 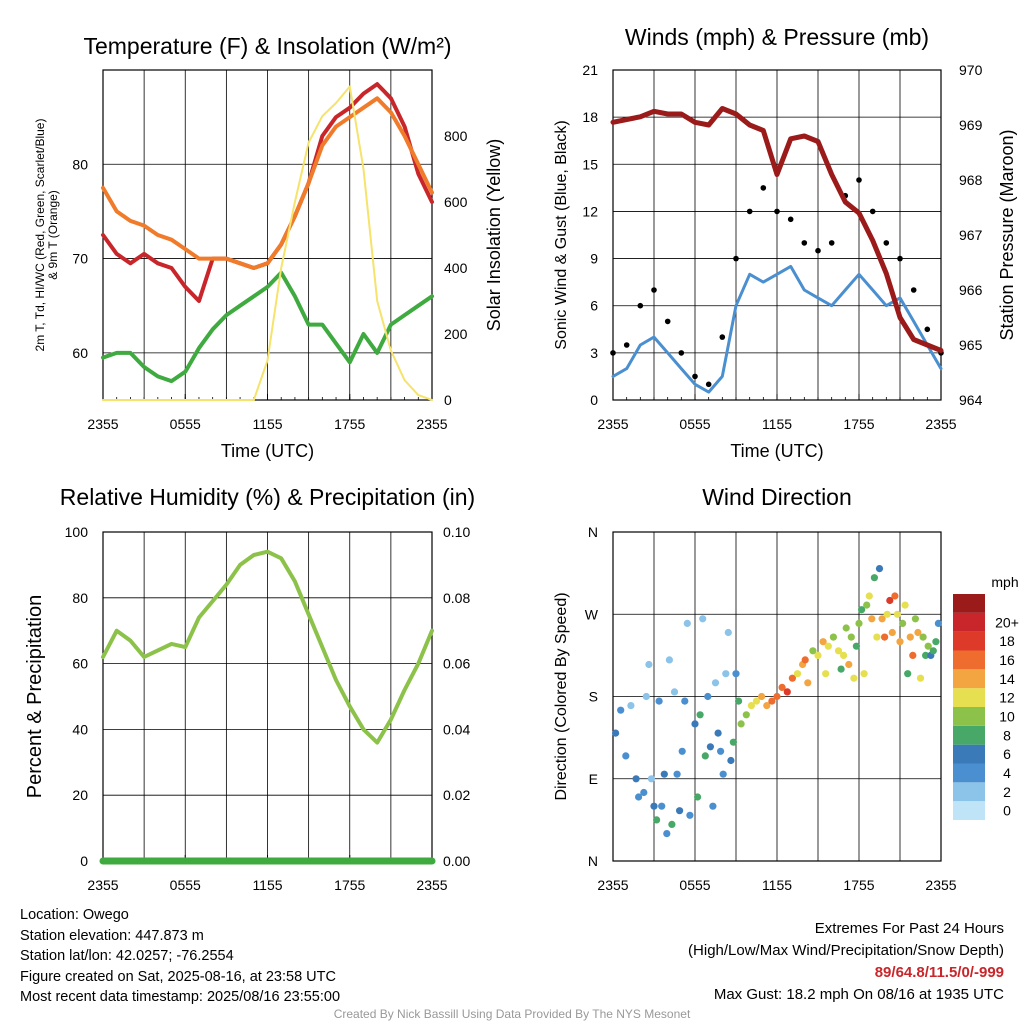 I want to click on rh-x-tick-label: 1155, so click(x=267, y=885).